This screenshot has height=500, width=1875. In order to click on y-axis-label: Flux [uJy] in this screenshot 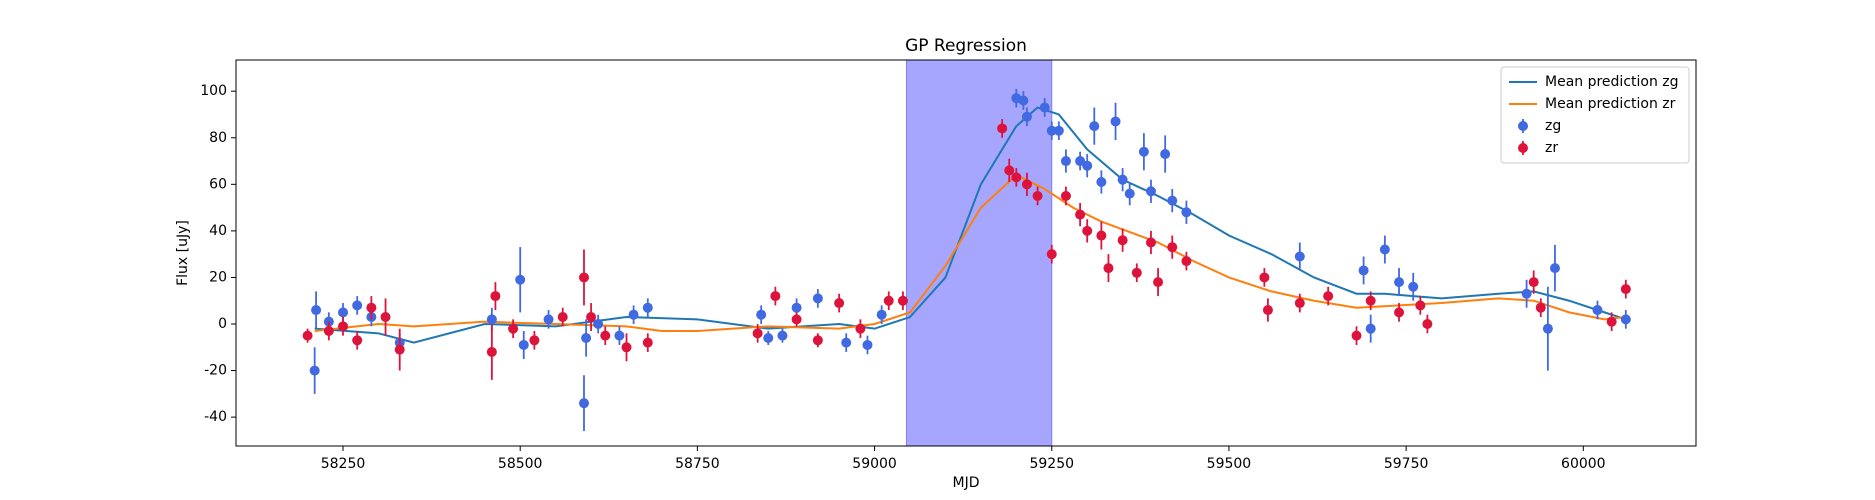, I will do `click(183, 253)`.